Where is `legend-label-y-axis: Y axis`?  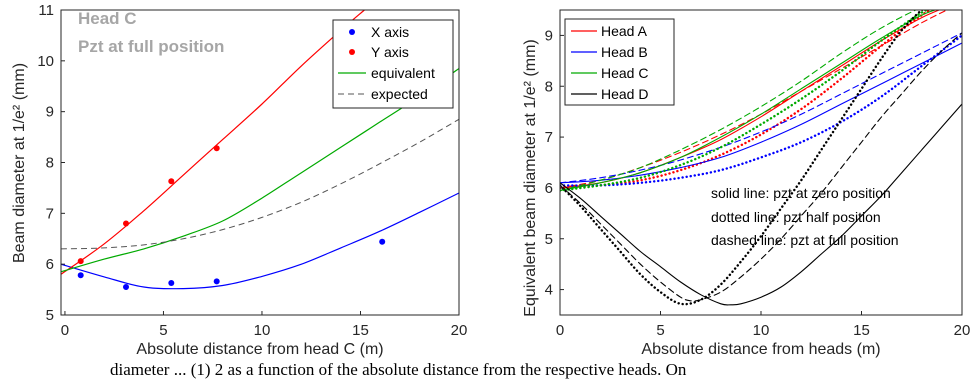
legend-label-y-axis: Y axis is located at coordinates (390, 52).